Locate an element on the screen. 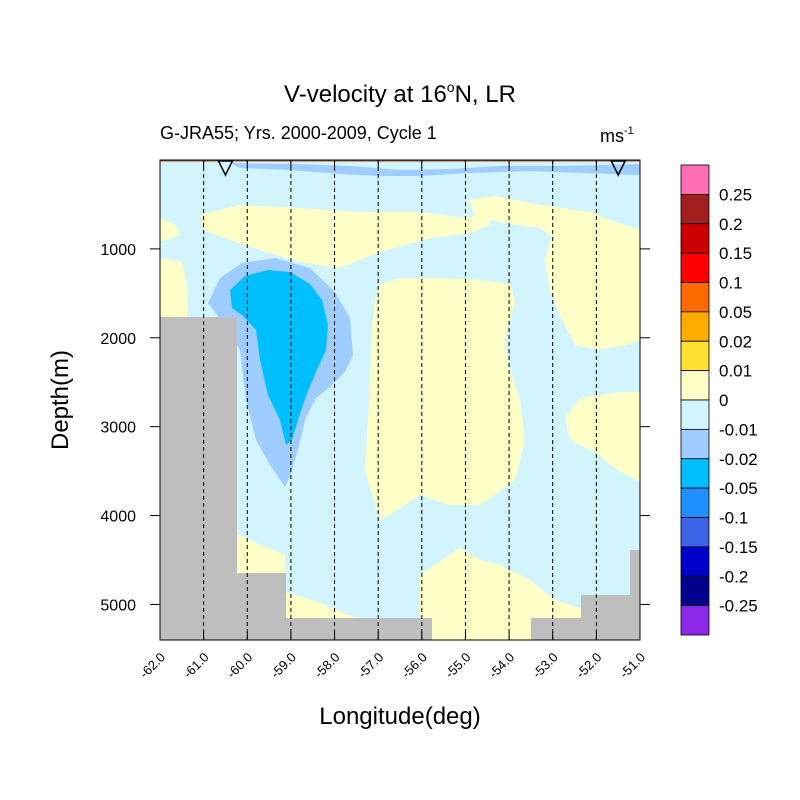  colorbar-label: 0.01 is located at coordinates (735, 371).